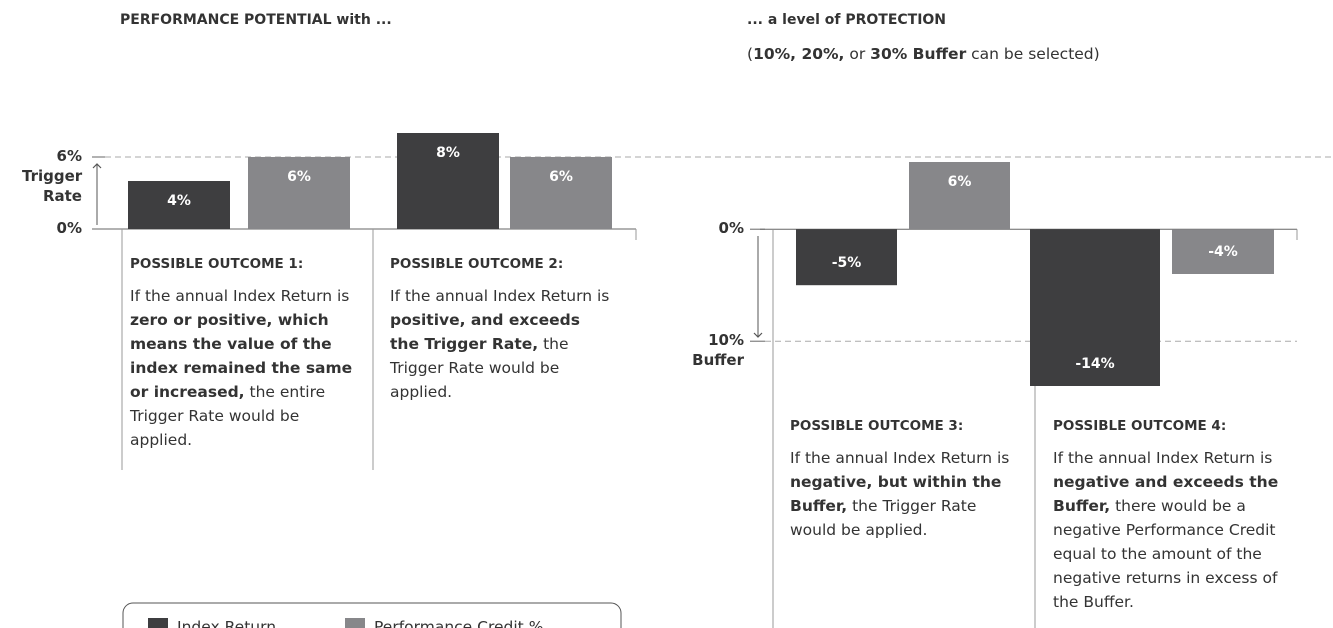 This screenshot has width=1333, height=628. I want to click on text-run: (, so click(750, 54).